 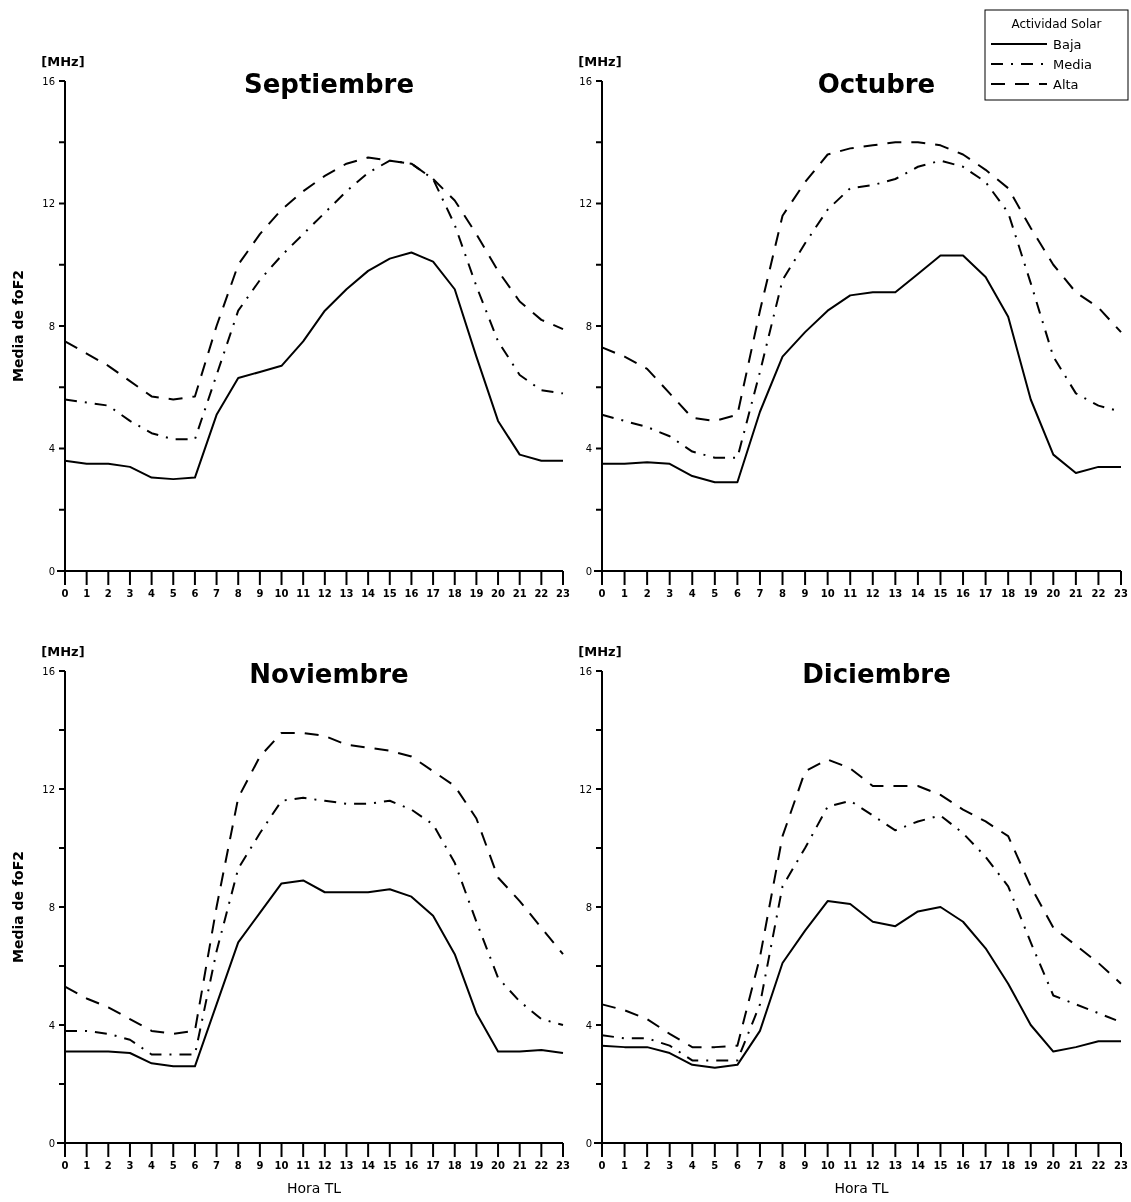 What do you see at coordinates (1067, 44) in the screenshot?
I see `legend-label: Baja` at bounding box center [1067, 44].